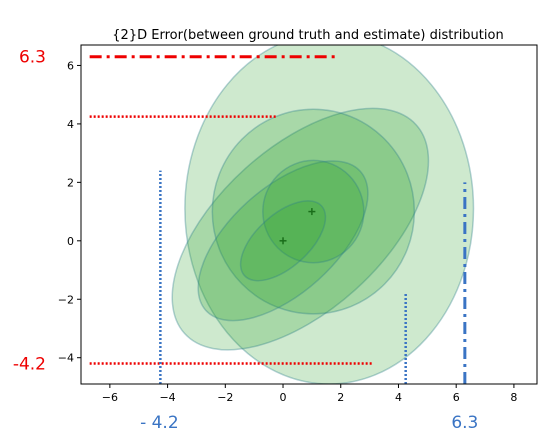 The width and height of the screenshot is (560, 448). Describe the element at coordinates (70, 65) in the screenshot. I see `y-tick-label: 6` at that location.